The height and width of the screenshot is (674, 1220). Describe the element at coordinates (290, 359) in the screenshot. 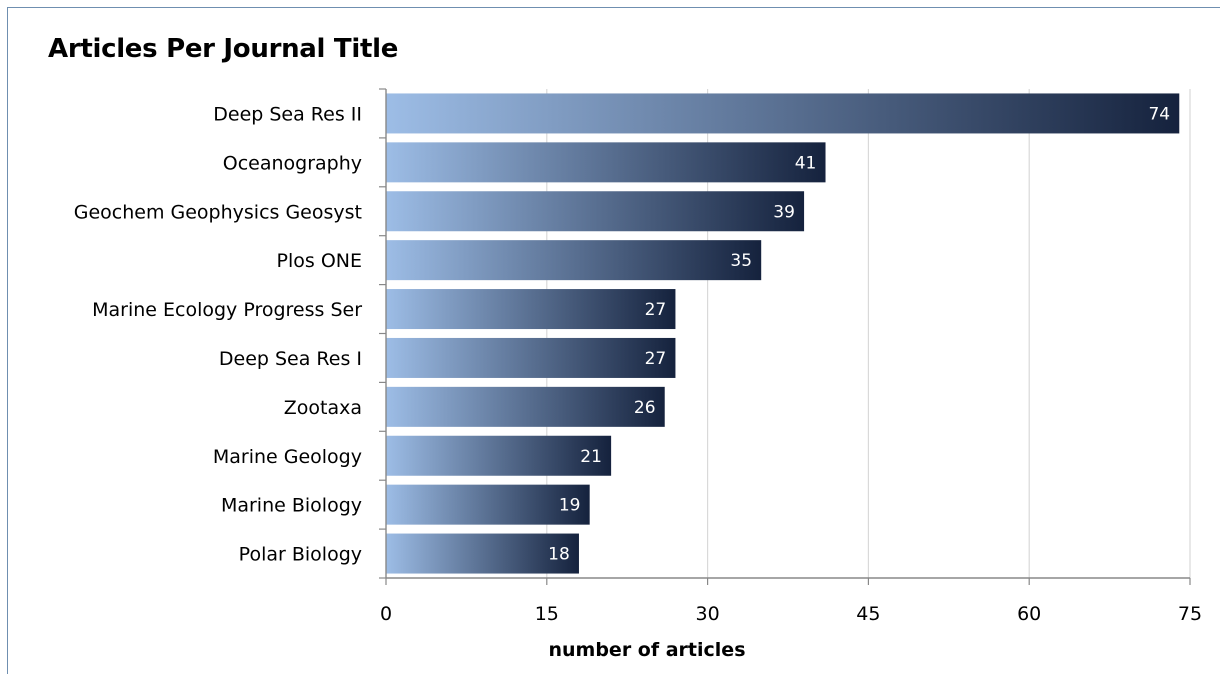

I see `category-label: Deep Sea Res I` at that location.